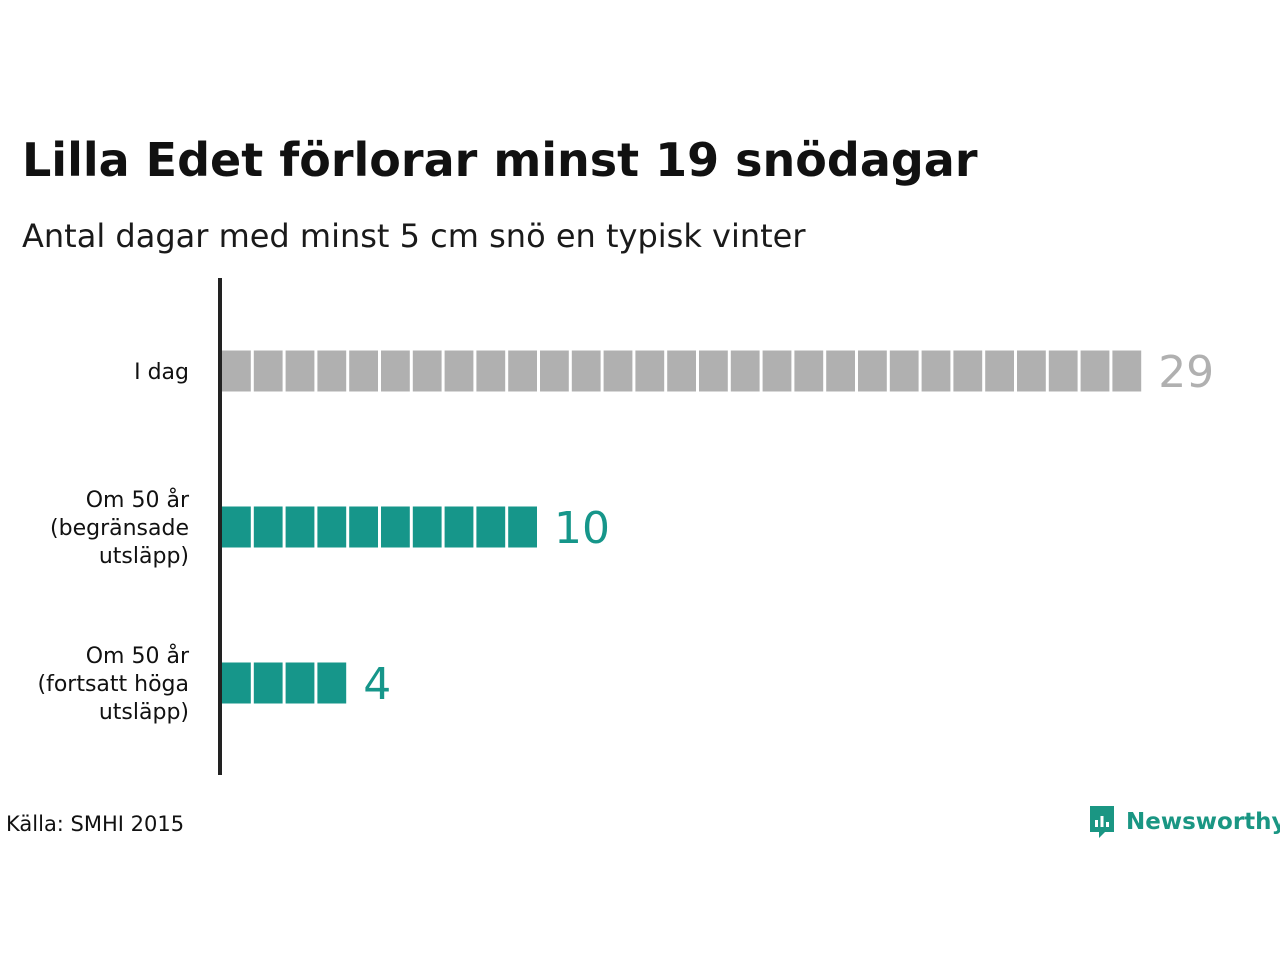  I want to click on value-label: 4, so click(377, 684).